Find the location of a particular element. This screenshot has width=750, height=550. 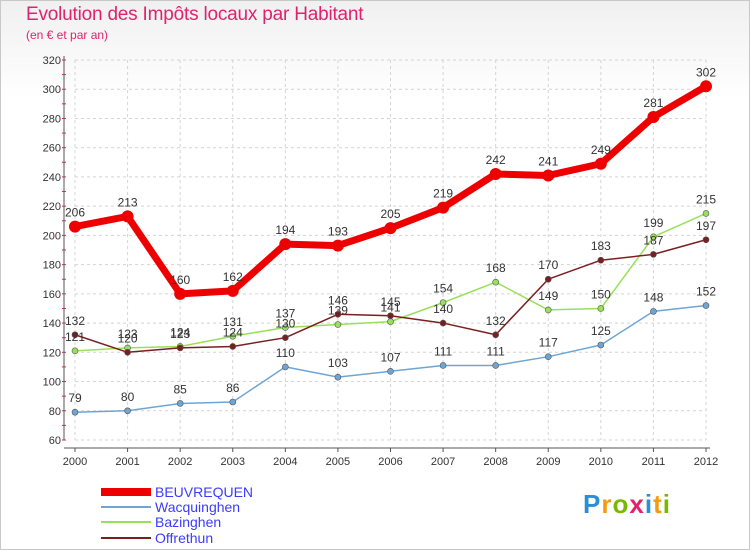

data-label: 137 is located at coordinates (285, 313).